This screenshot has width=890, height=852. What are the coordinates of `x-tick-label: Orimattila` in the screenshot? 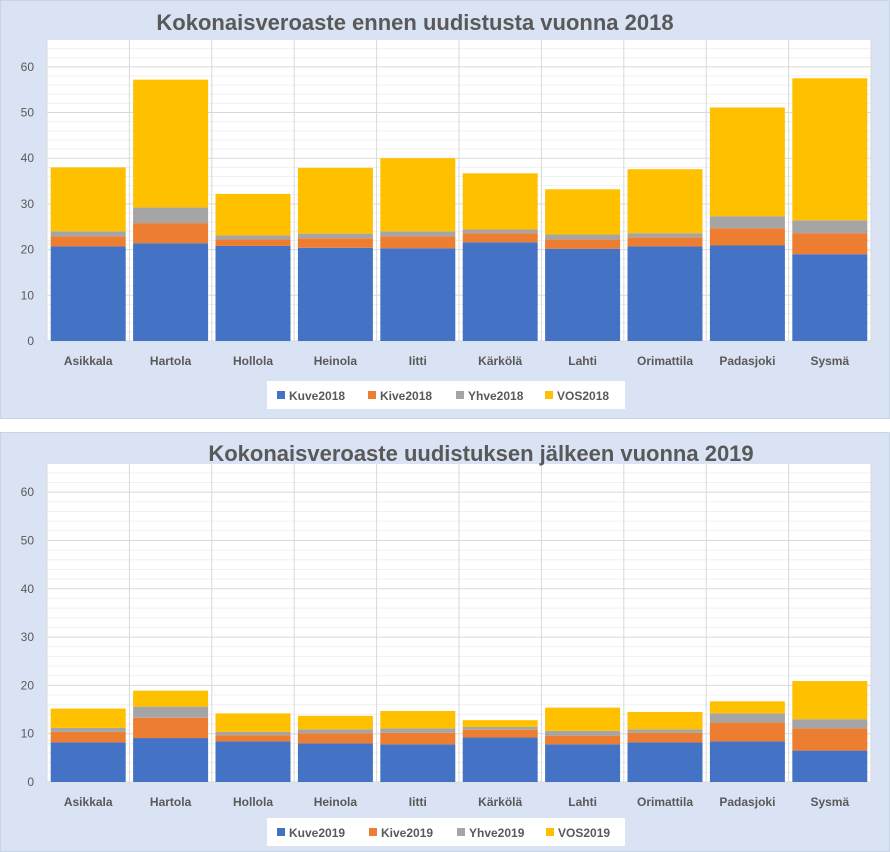 It's located at (665, 802).